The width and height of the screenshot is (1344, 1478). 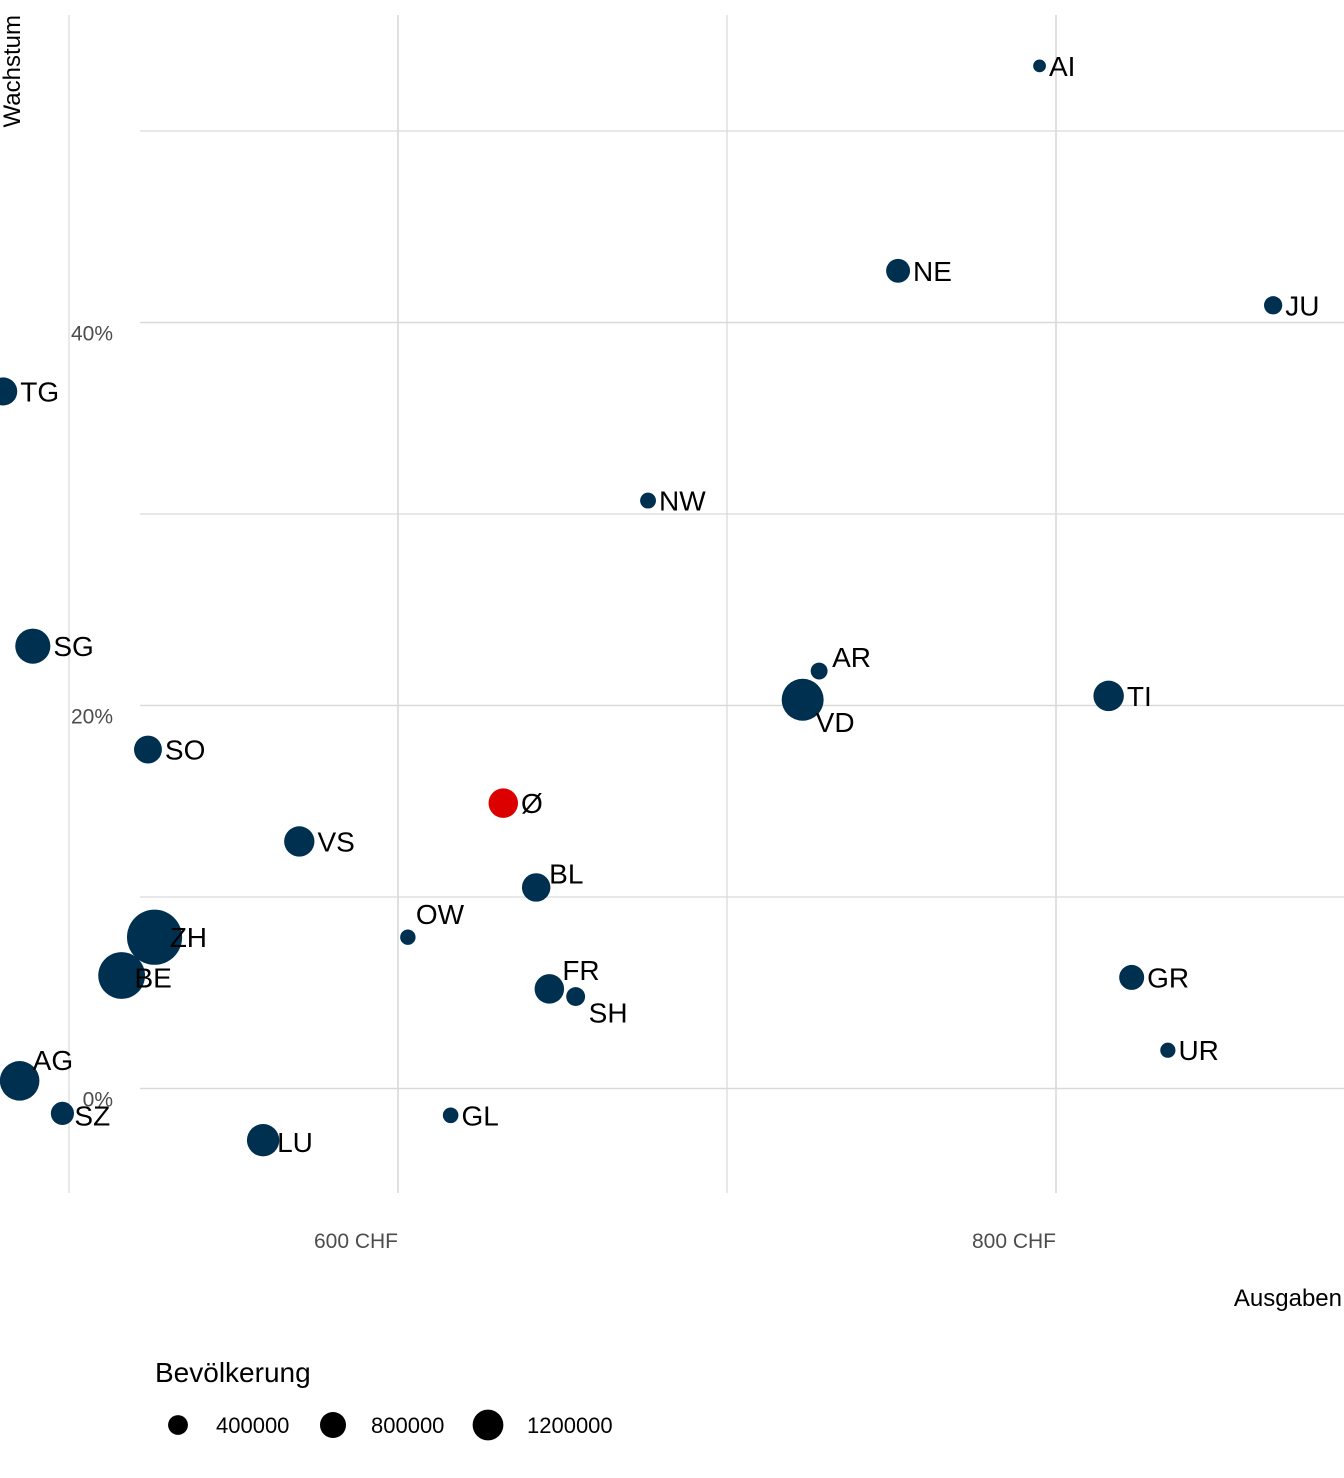 What do you see at coordinates (682, 501) in the screenshot?
I see `point-label: NW` at bounding box center [682, 501].